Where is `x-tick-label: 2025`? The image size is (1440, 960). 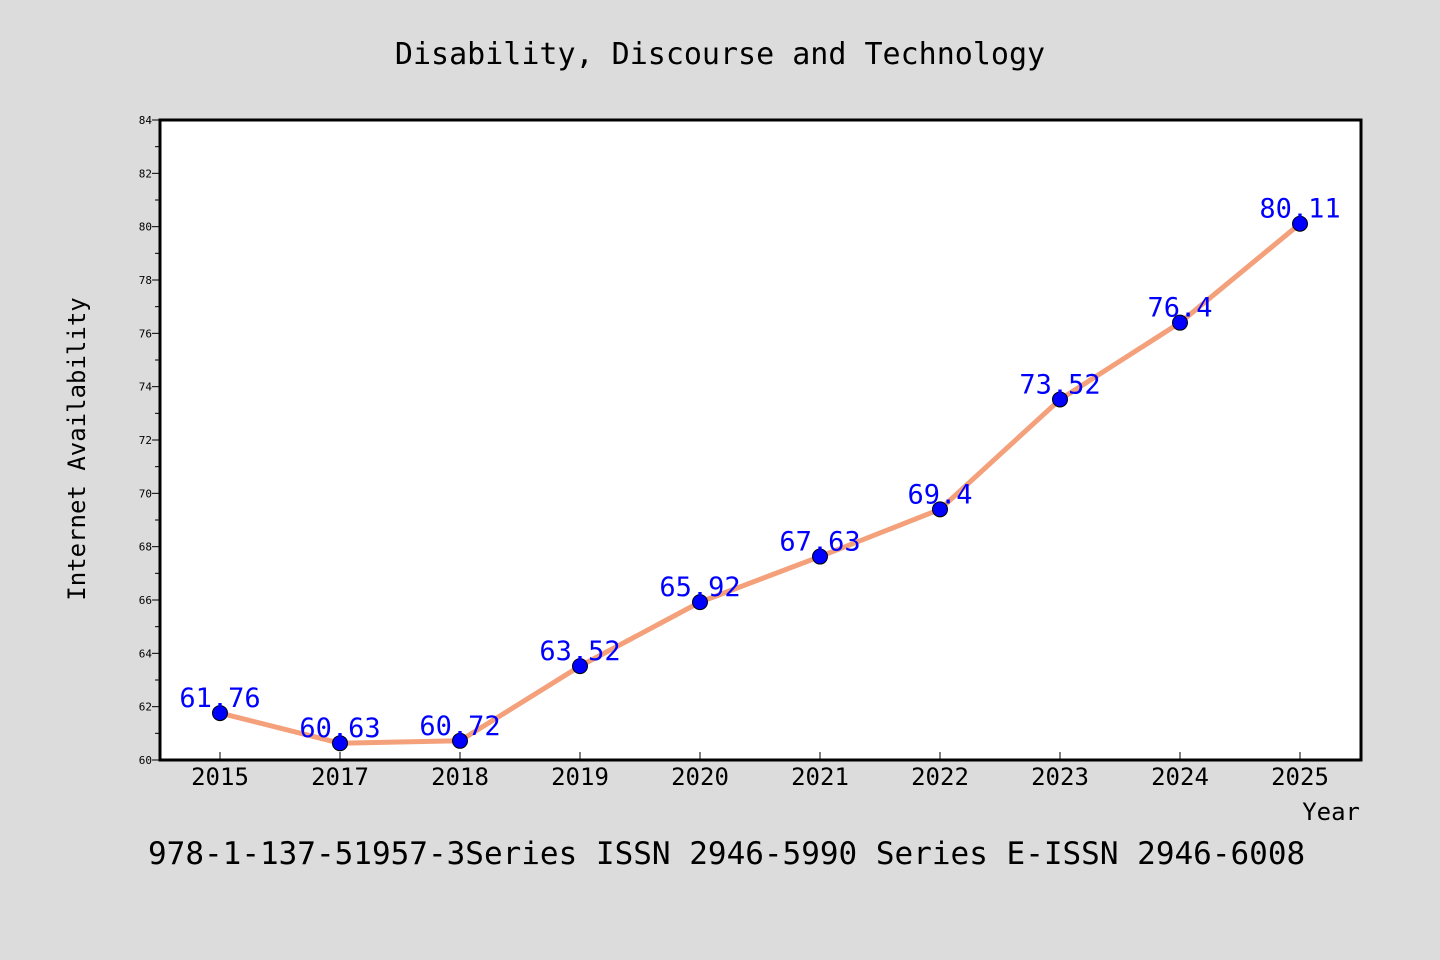 x-tick-label: 2025 is located at coordinates (1300, 777).